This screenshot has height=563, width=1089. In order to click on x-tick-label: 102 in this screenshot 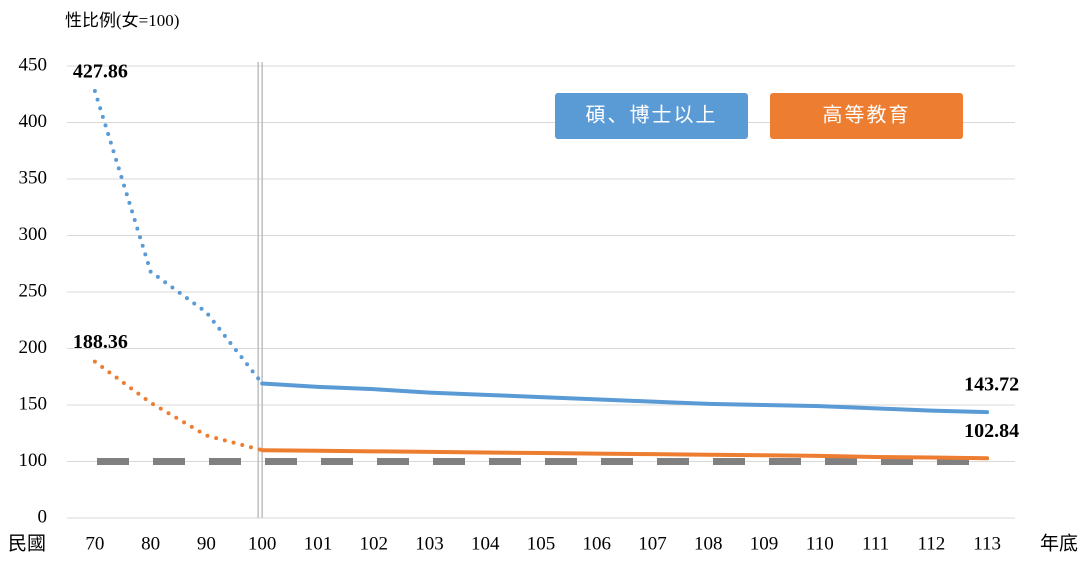, I will do `click(373, 543)`.